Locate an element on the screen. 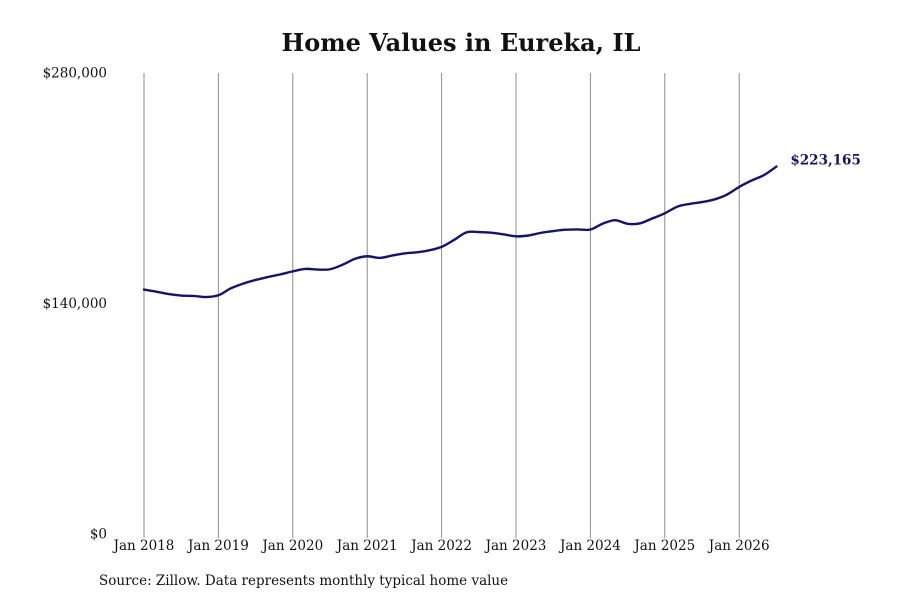  end-value-label: $223,165 is located at coordinates (825, 161).